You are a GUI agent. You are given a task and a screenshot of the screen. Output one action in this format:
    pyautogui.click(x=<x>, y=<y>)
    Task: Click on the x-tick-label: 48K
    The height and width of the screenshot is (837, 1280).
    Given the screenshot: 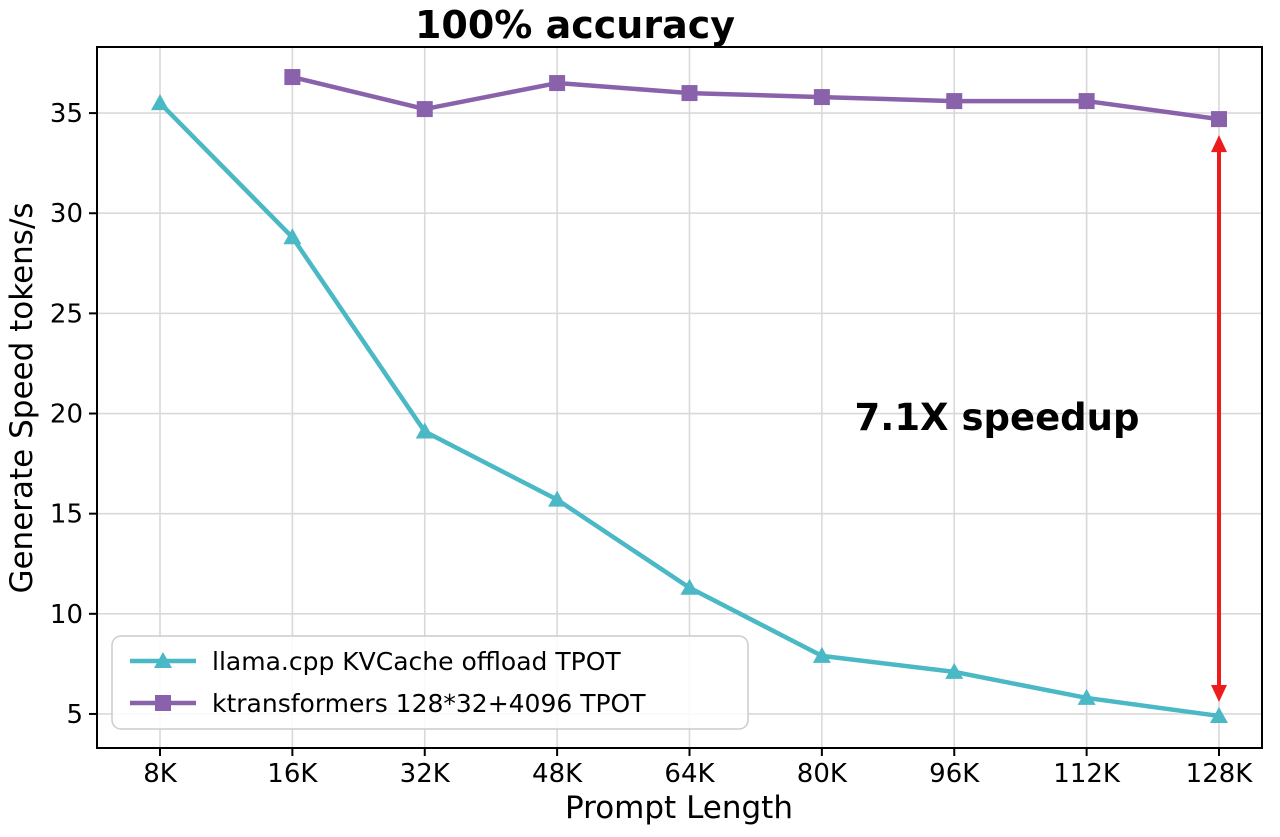 What is the action you would take?
    pyautogui.click(x=557, y=774)
    